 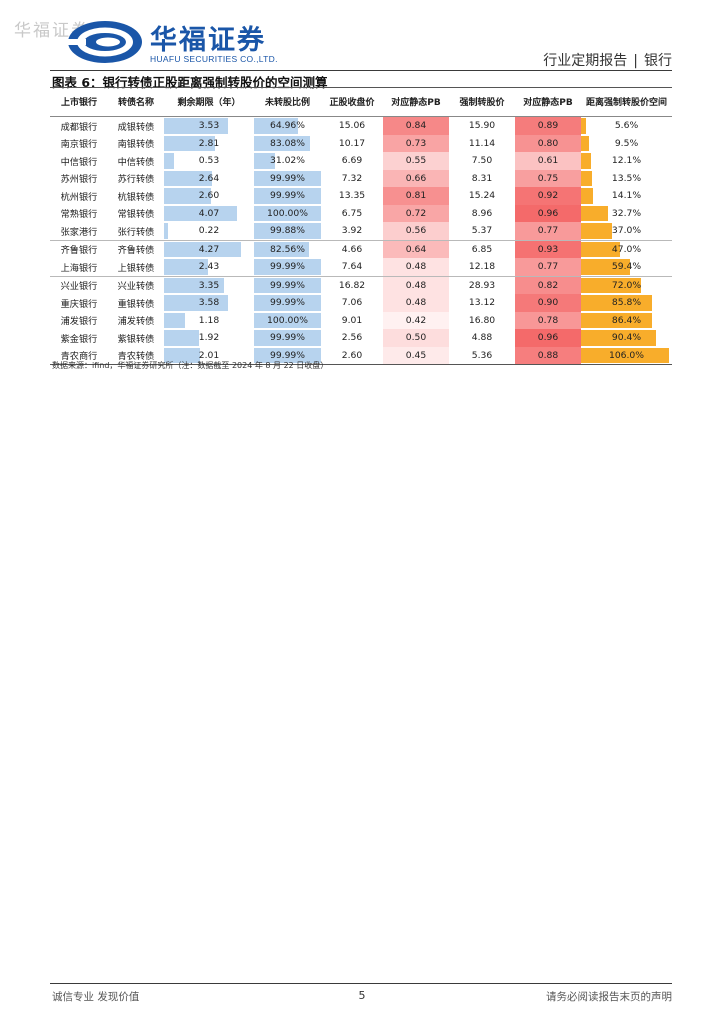 I want to click on cell-term: 2.81, so click(x=209, y=144).